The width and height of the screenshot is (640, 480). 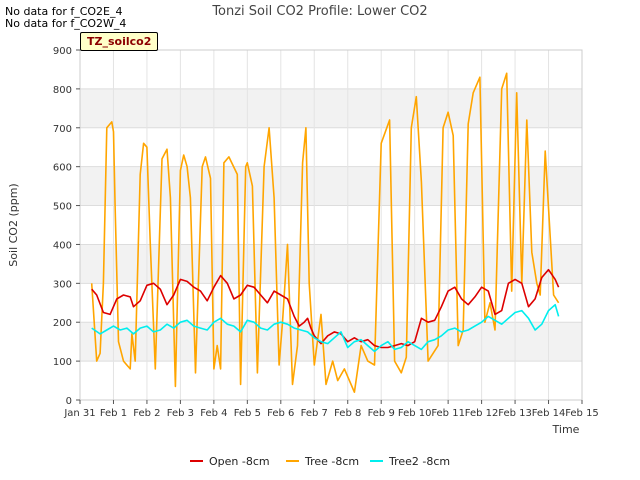 I want to click on x-tick-label: Jan 31, so click(x=79, y=413).